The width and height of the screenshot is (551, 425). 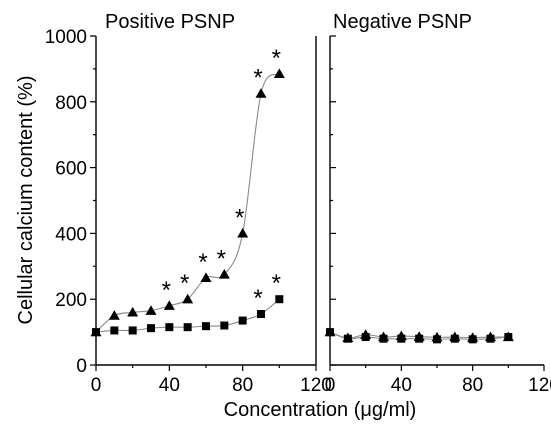 What do you see at coordinates (402, 22) in the screenshot?
I see `right-panel-title: Negative PSNP` at bounding box center [402, 22].